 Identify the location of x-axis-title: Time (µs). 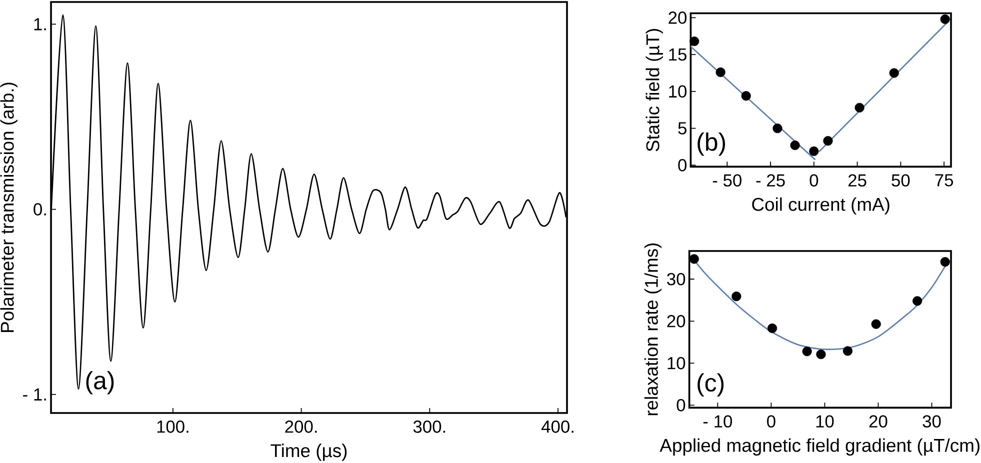
(308, 452).